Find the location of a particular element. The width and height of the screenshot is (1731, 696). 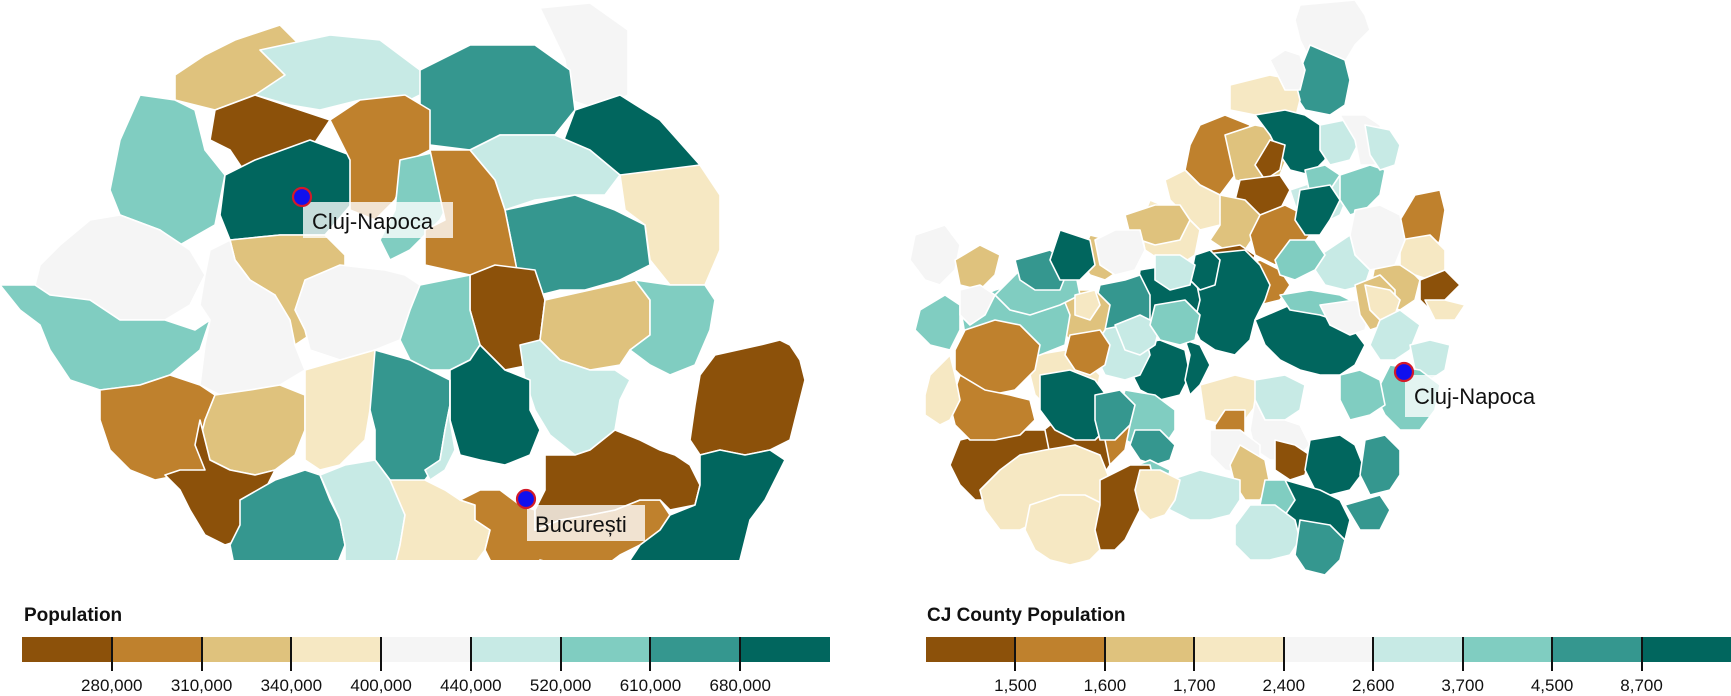

city-marker-bucuresti: București is located at coordinates (580, 514).